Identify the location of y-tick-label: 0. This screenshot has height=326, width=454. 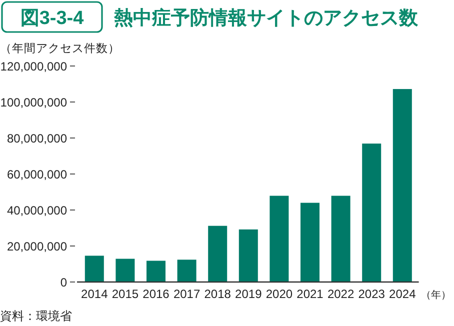
(64, 283).